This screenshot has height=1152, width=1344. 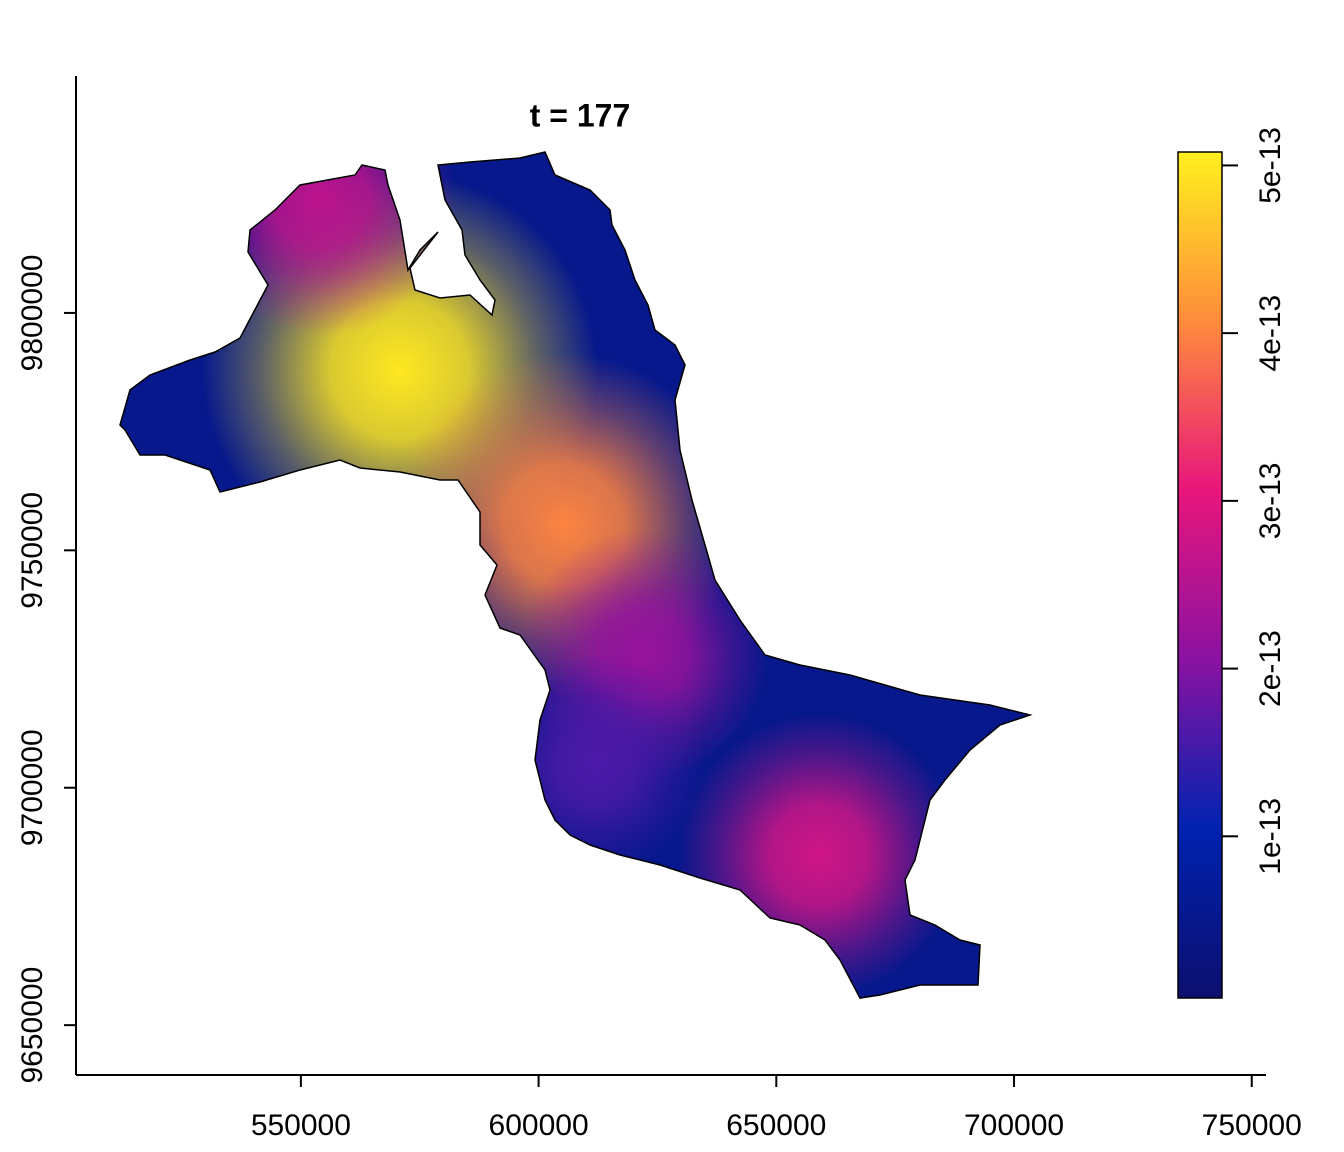 What do you see at coordinates (32, 550) in the screenshot?
I see `y-tick-label: 9750000` at bounding box center [32, 550].